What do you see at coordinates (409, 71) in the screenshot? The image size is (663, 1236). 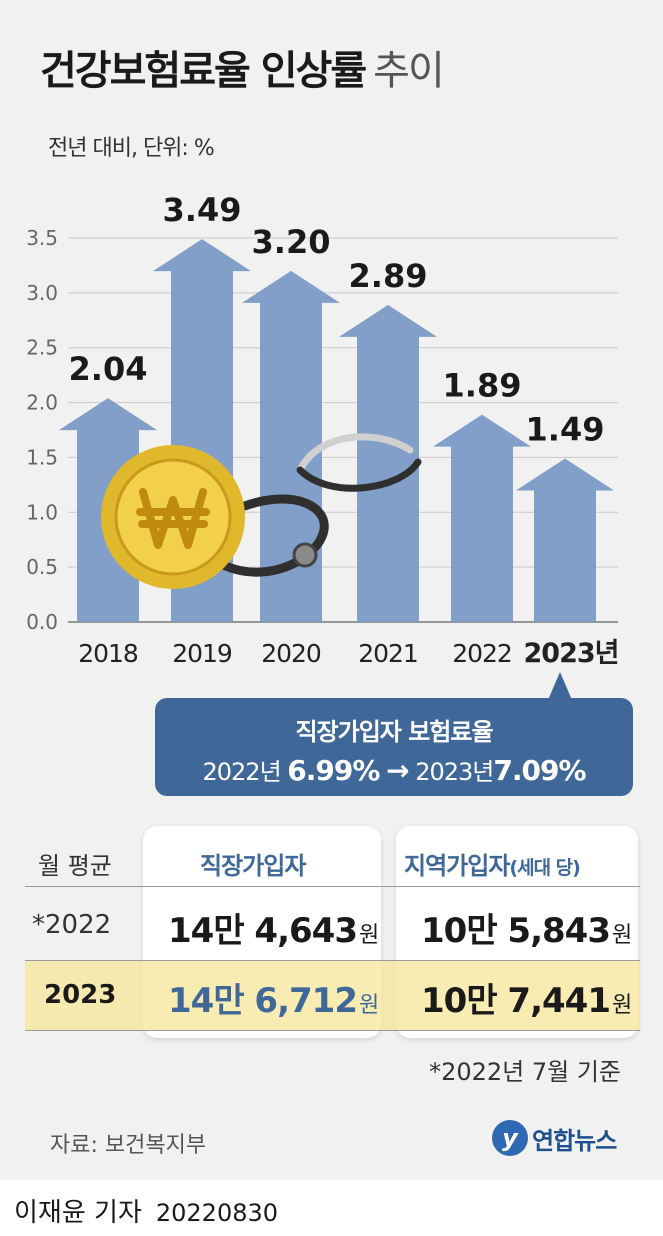 I see `title-suffix: 추이` at bounding box center [409, 71].